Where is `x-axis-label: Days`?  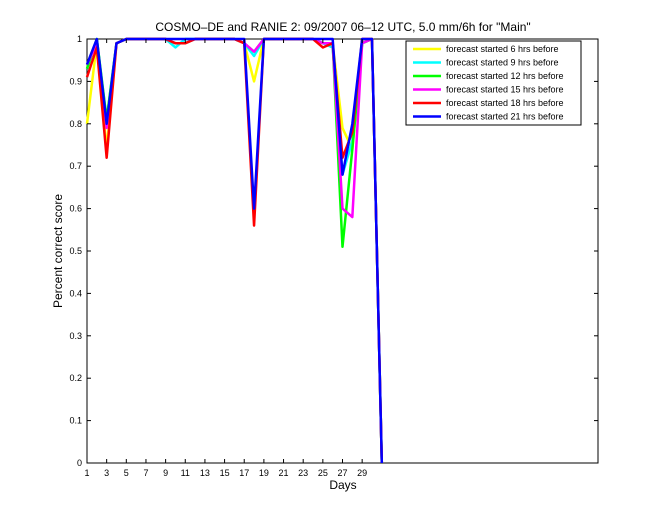 x-axis-label: Days is located at coordinates (342, 485).